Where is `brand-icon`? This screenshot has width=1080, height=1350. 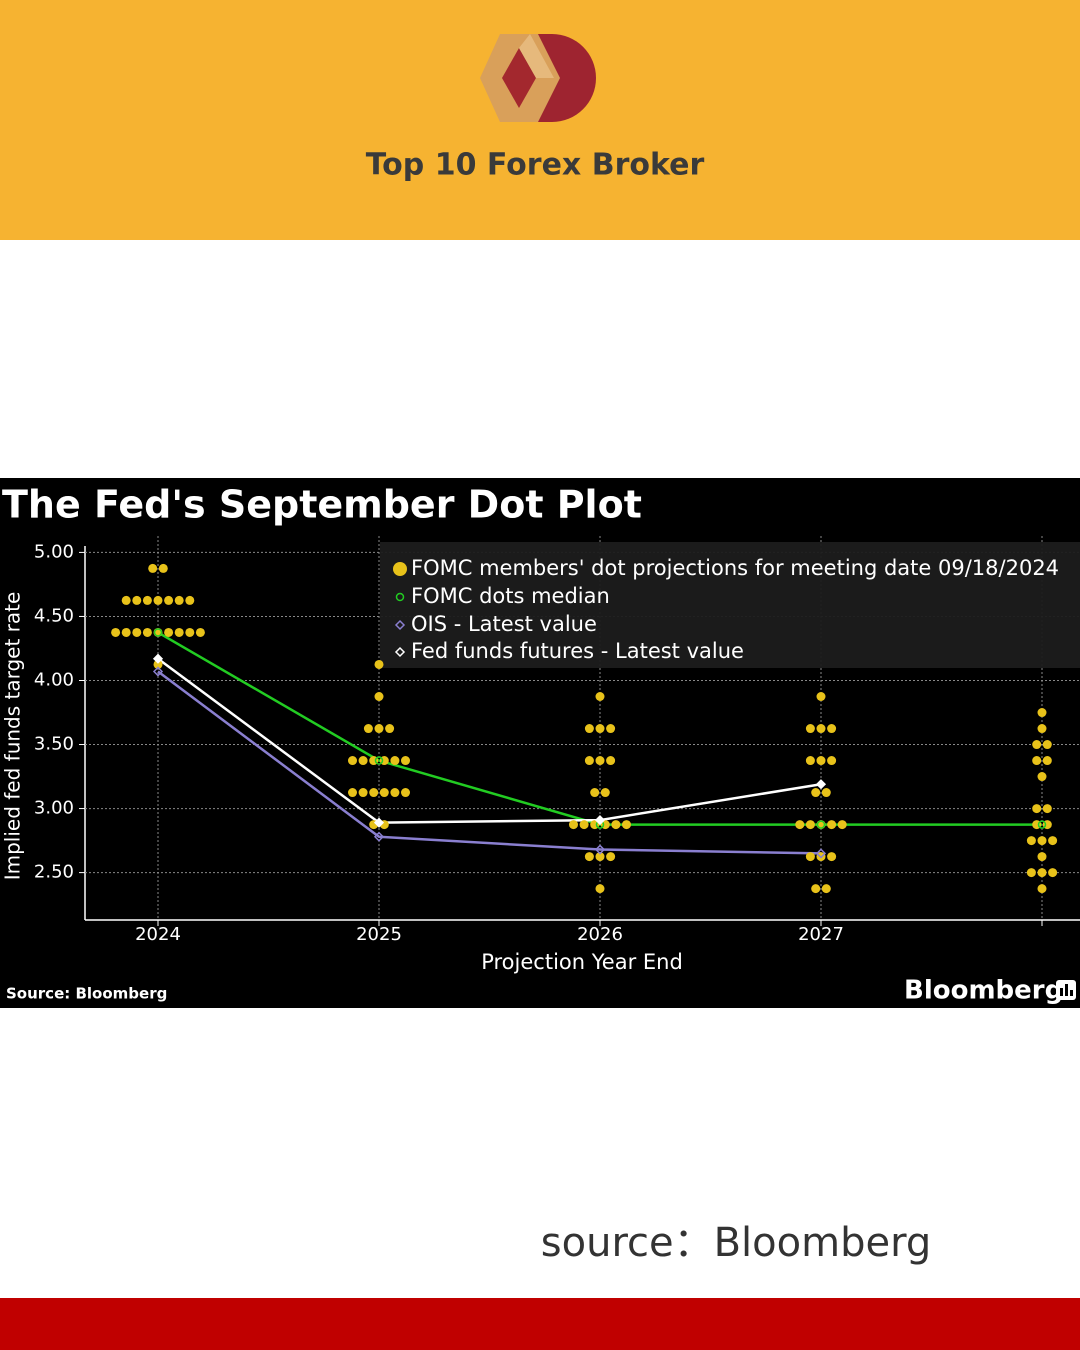 brand-icon is located at coordinates (1066, 990).